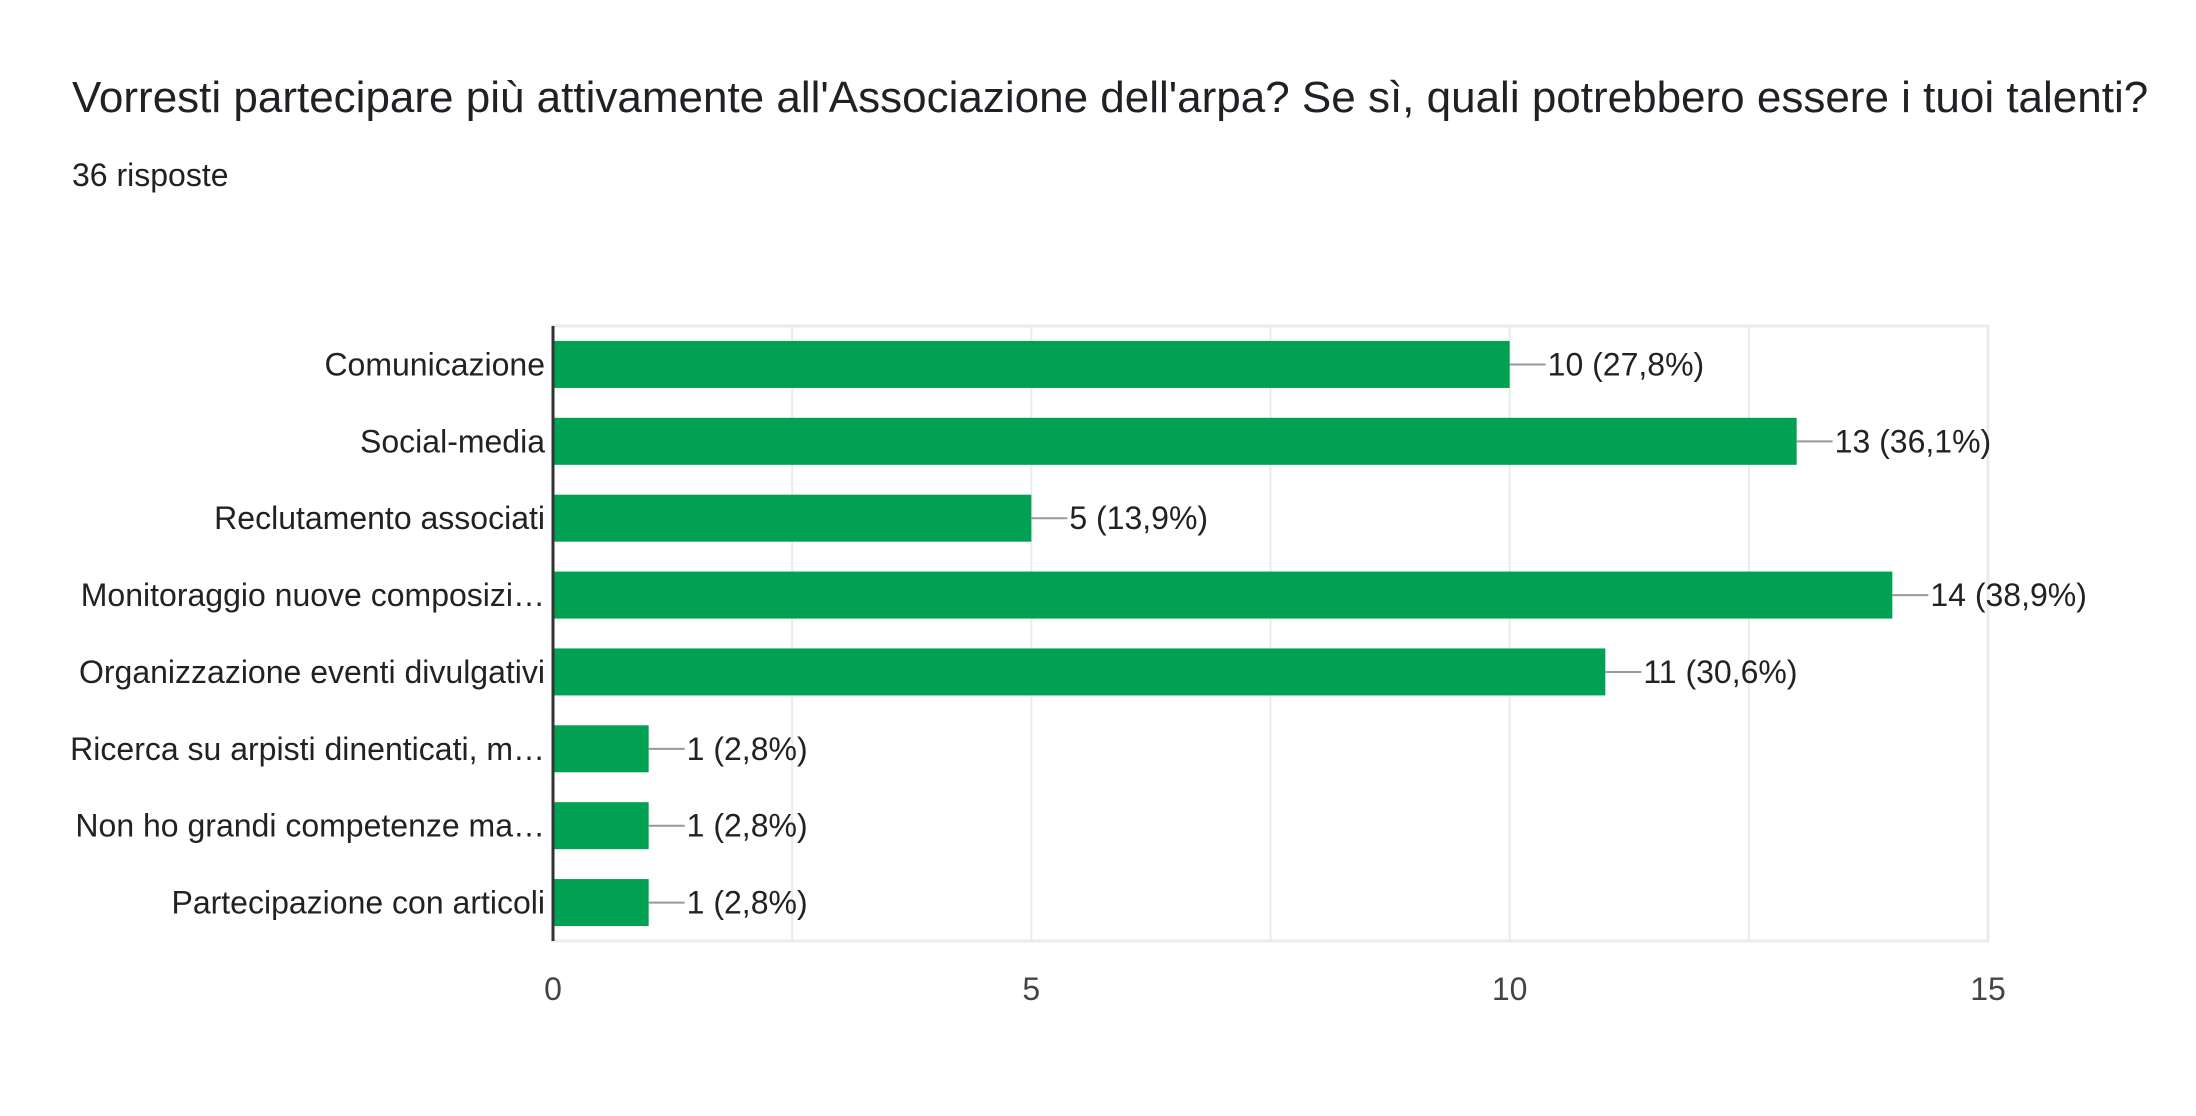 This screenshot has width=2196, height=1116. Describe the element at coordinates (312, 672) in the screenshot. I see `category-label: Organizzazione eventi divulgativi` at that location.